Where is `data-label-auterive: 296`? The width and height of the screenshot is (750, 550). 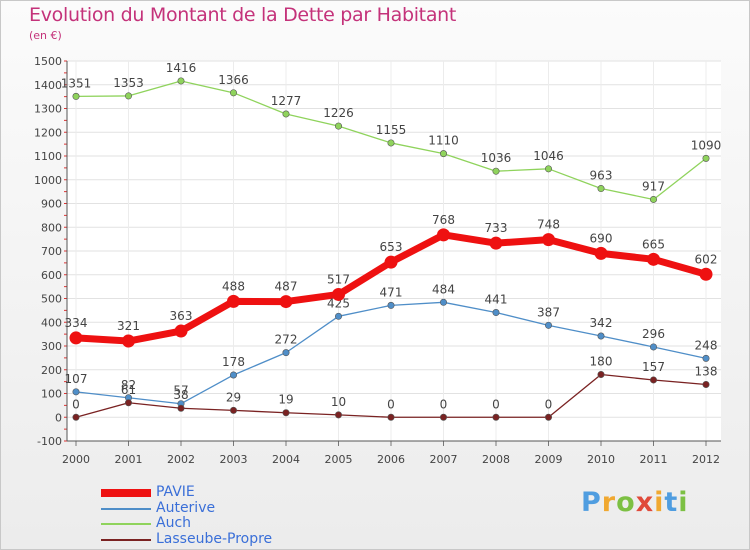
data-label-auterive: 296 is located at coordinates (653, 334).